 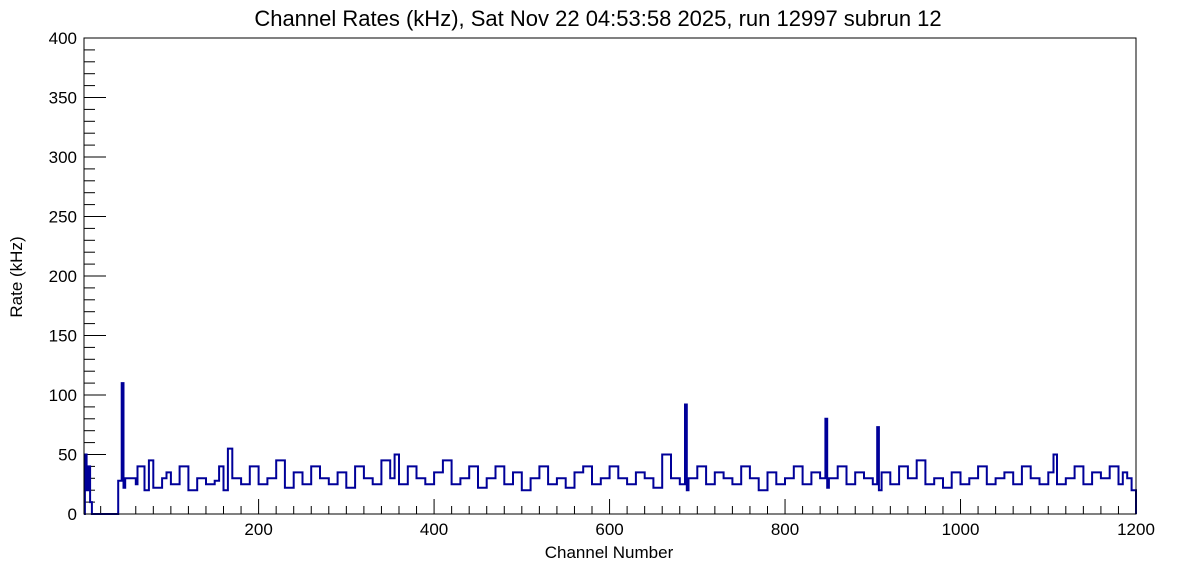 What do you see at coordinates (63, 217) in the screenshot?
I see `y-tick-label: 250` at bounding box center [63, 217].